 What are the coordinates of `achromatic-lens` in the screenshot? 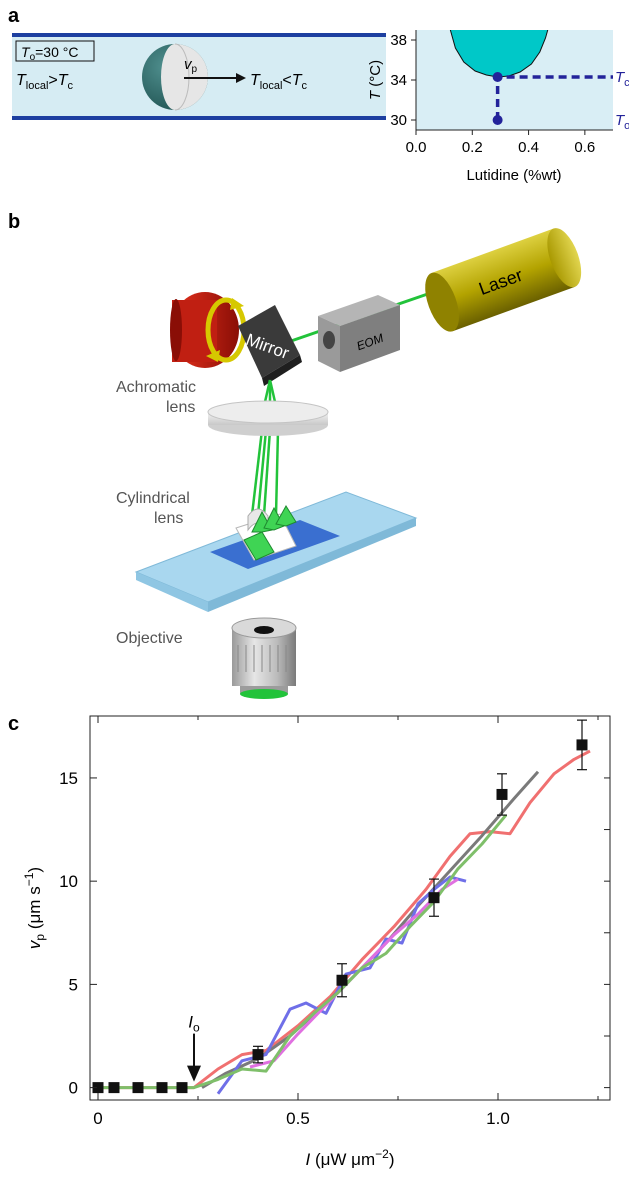 It's located at (268, 418).